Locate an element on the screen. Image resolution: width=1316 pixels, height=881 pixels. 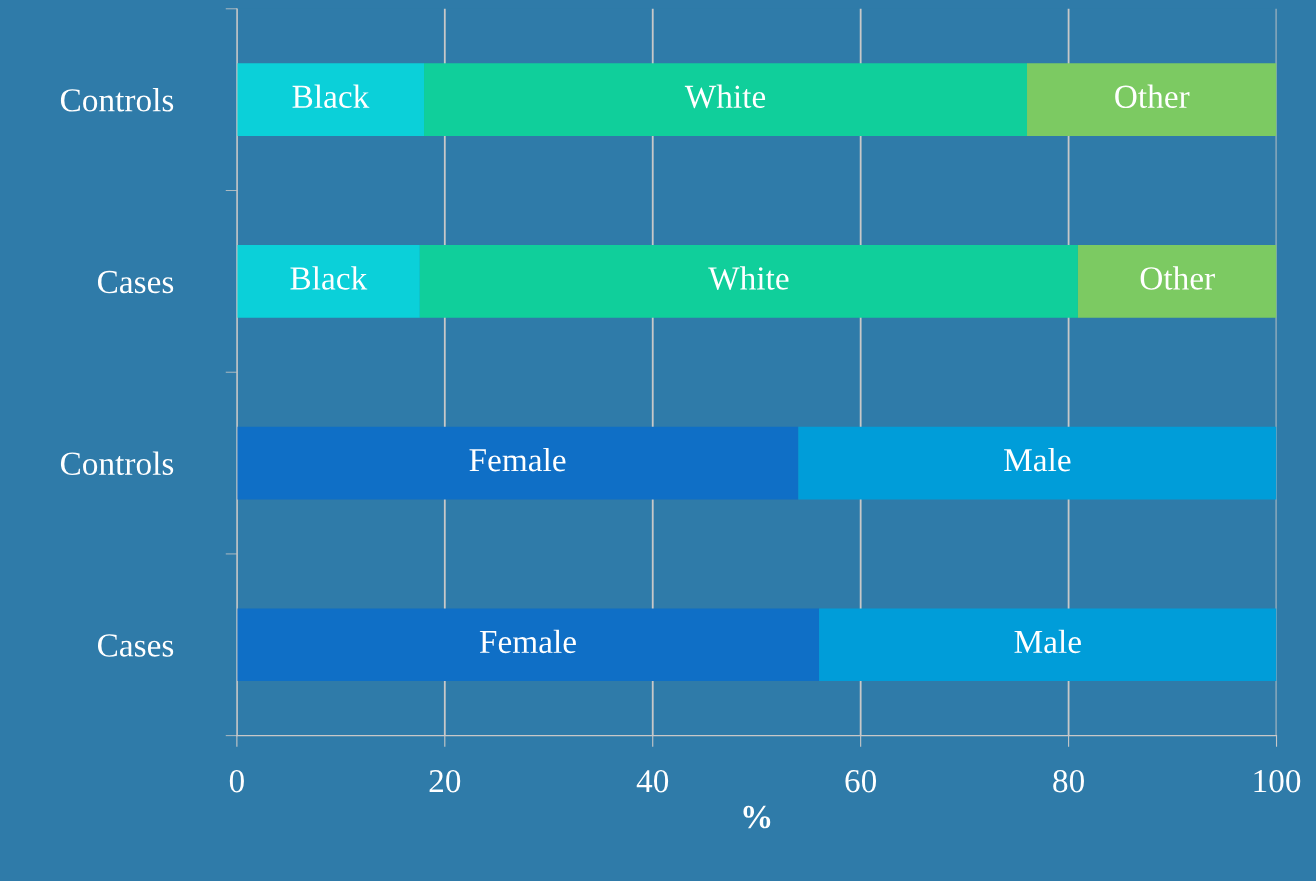
series-label: White is located at coordinates (748, 278).